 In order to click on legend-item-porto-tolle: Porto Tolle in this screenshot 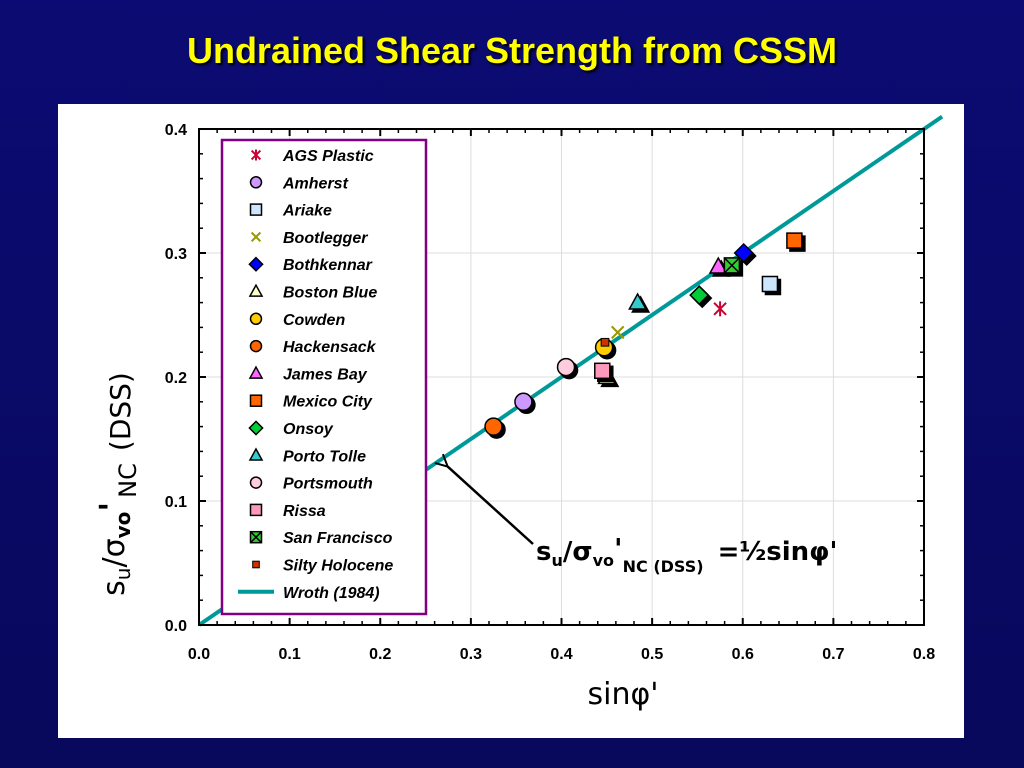, I will do `click(307, 456)`.